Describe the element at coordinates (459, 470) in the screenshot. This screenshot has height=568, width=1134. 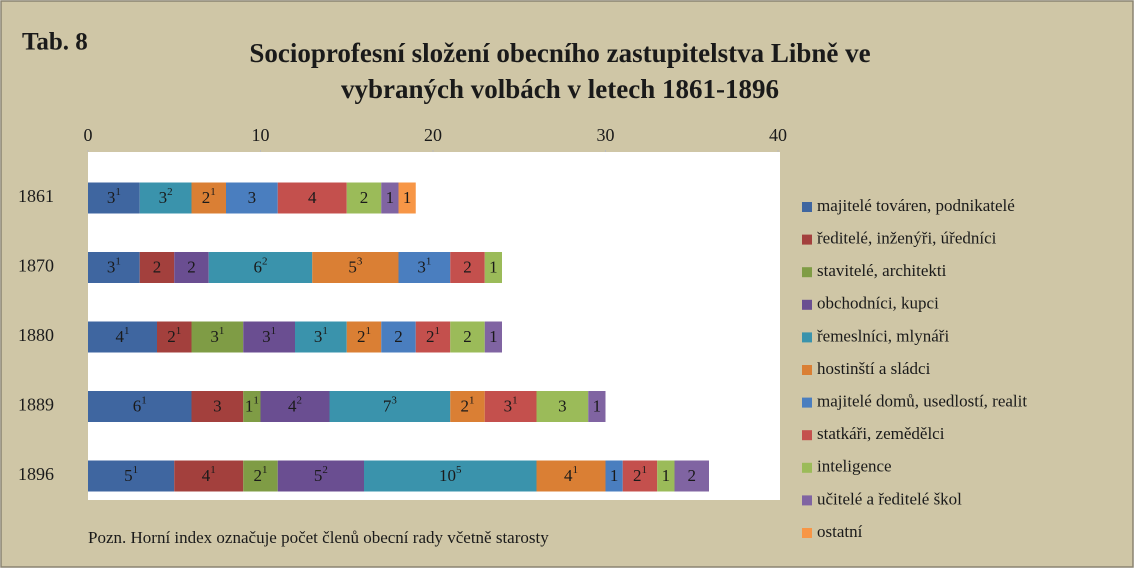
I see `data-label-superscript: 5` at that location.